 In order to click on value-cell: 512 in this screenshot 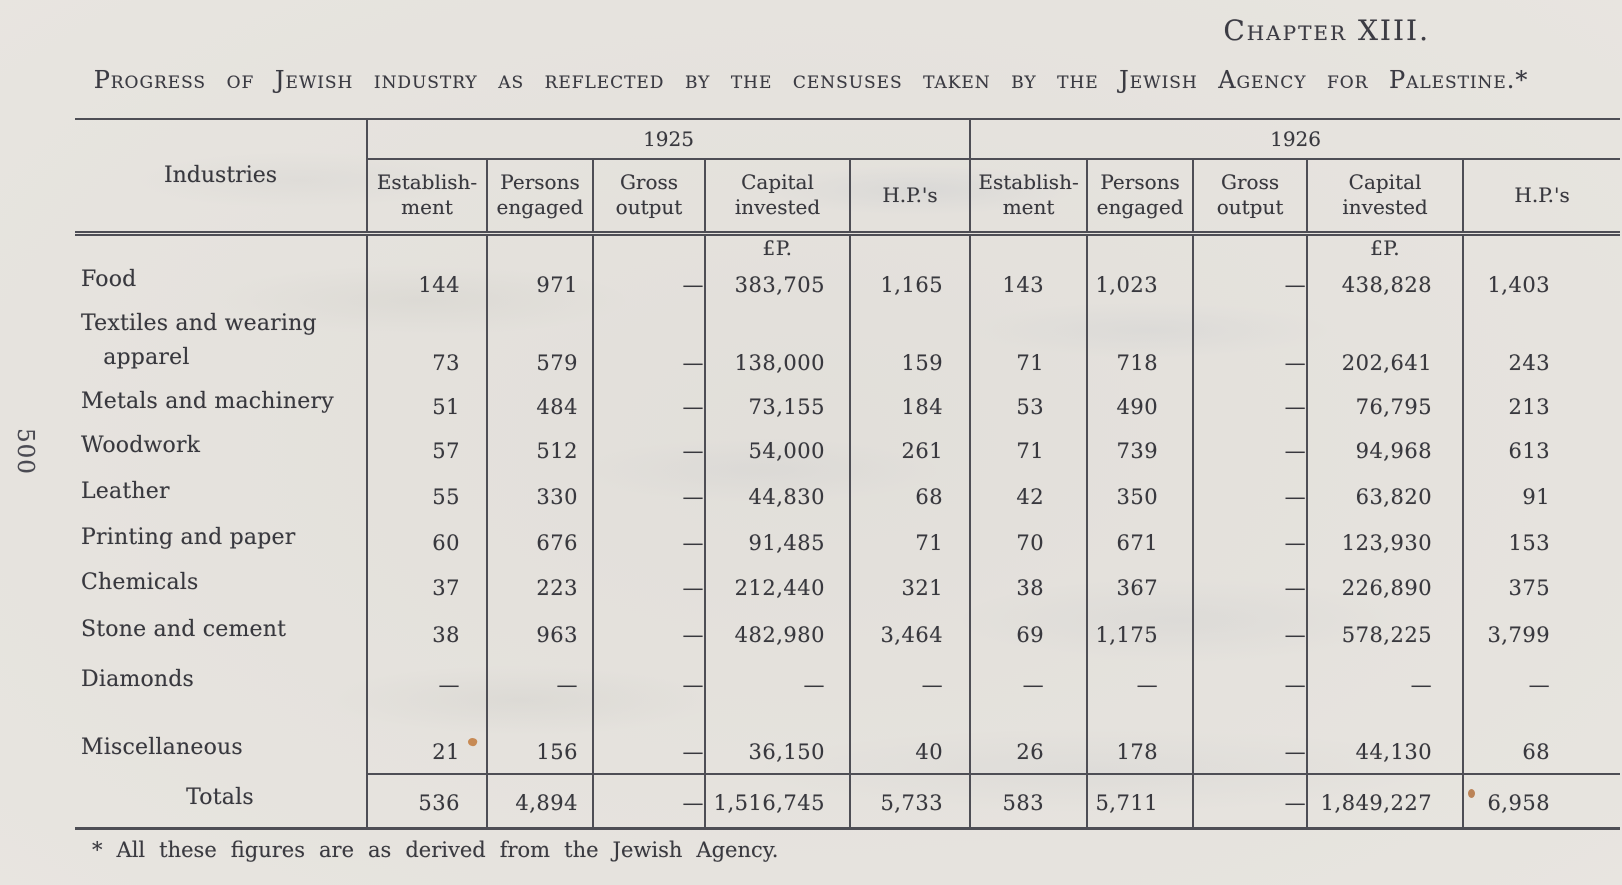, I will do `click(539, 449)`.